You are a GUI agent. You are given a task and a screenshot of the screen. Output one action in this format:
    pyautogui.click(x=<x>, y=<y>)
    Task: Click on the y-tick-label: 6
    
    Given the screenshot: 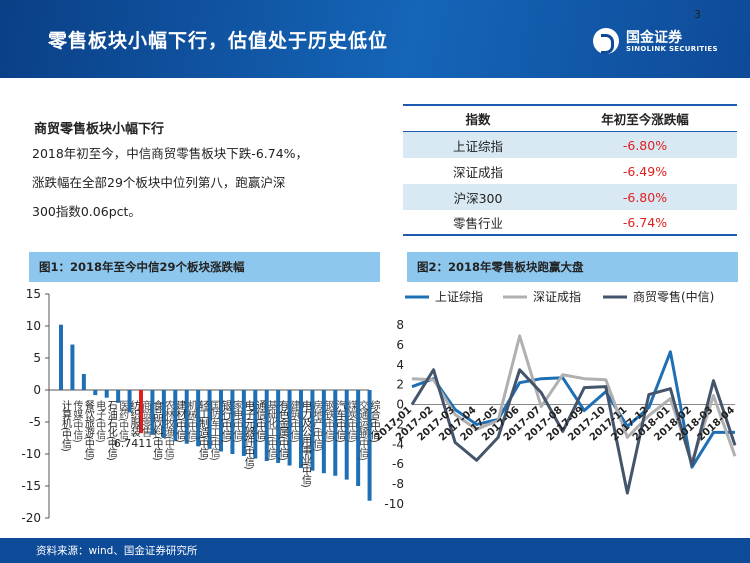 What is the action you would take?
    pyautogui.click(x=400, y=345)
    